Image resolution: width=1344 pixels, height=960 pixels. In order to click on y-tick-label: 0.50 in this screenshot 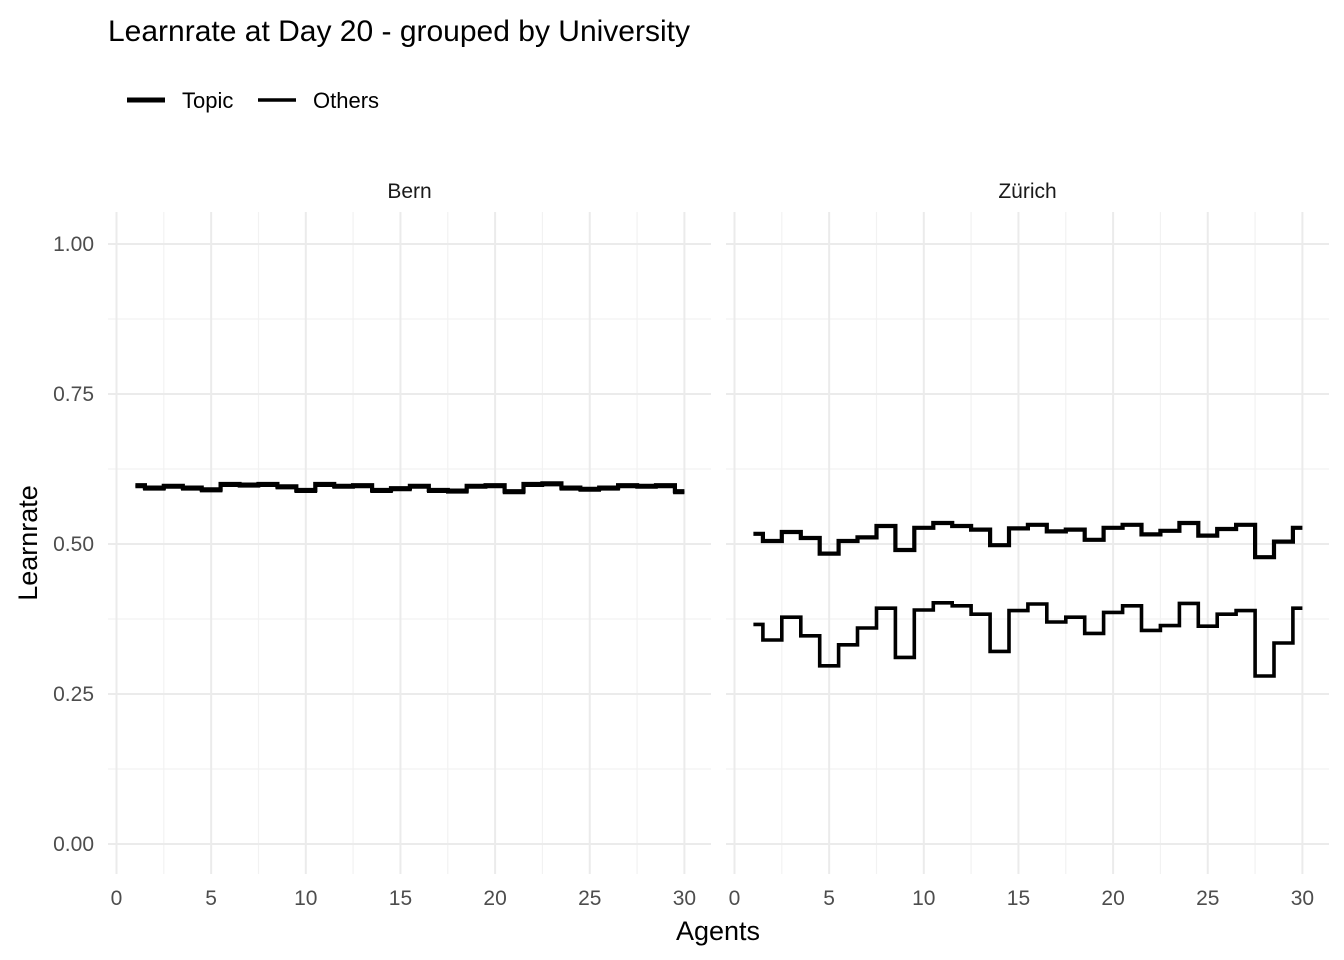, I will do `click(73, 544)`.